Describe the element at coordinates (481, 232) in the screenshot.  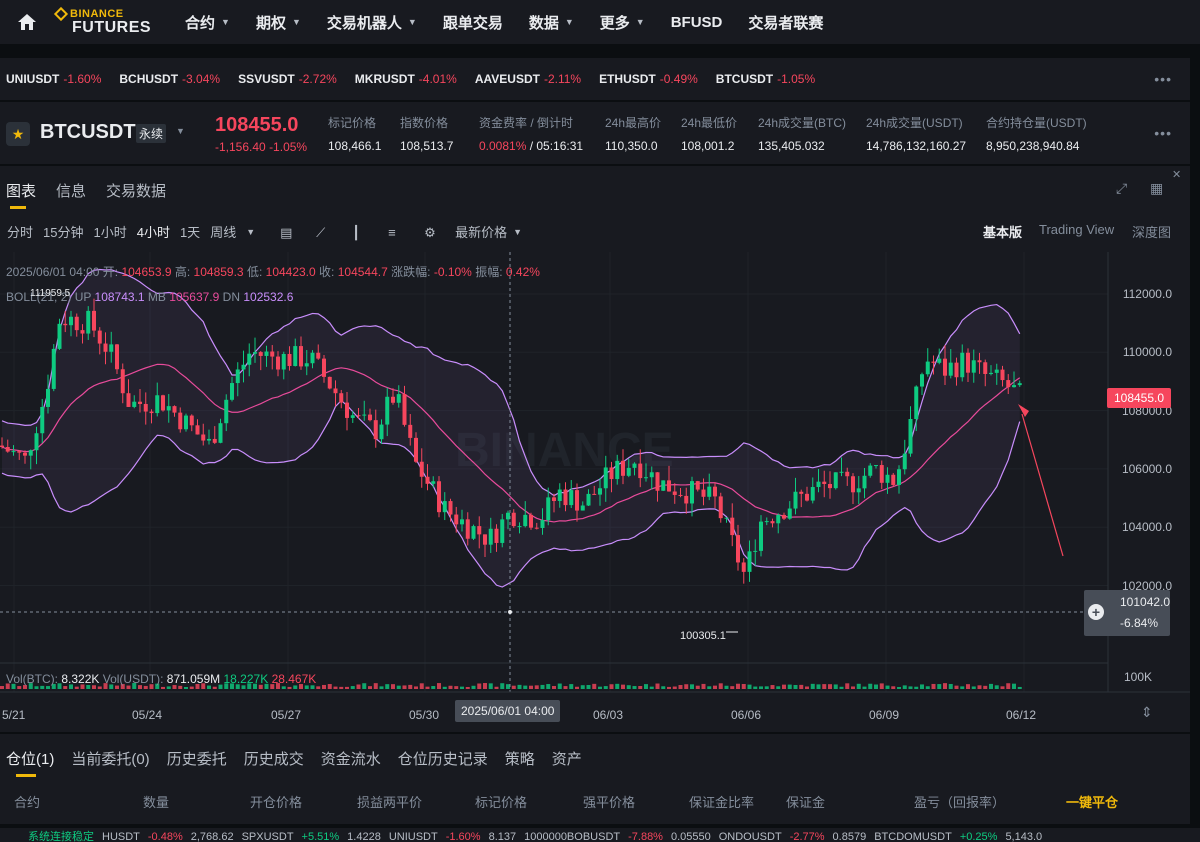
I see `price-type-select: 最新价格` at that location.